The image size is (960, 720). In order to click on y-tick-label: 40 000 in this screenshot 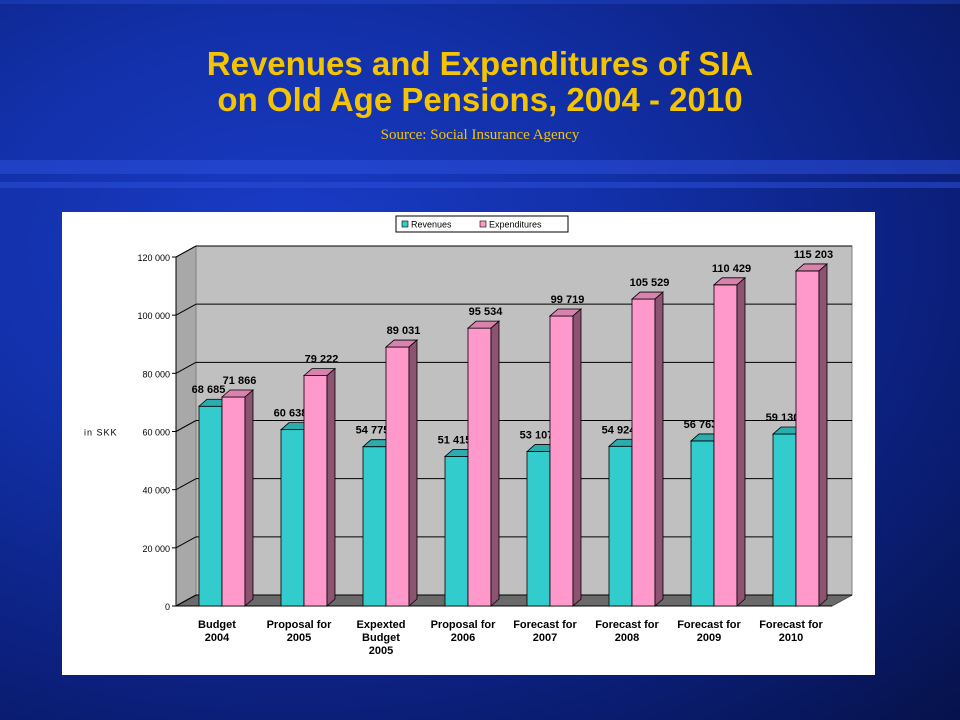, I will do `click(156, 491)`.